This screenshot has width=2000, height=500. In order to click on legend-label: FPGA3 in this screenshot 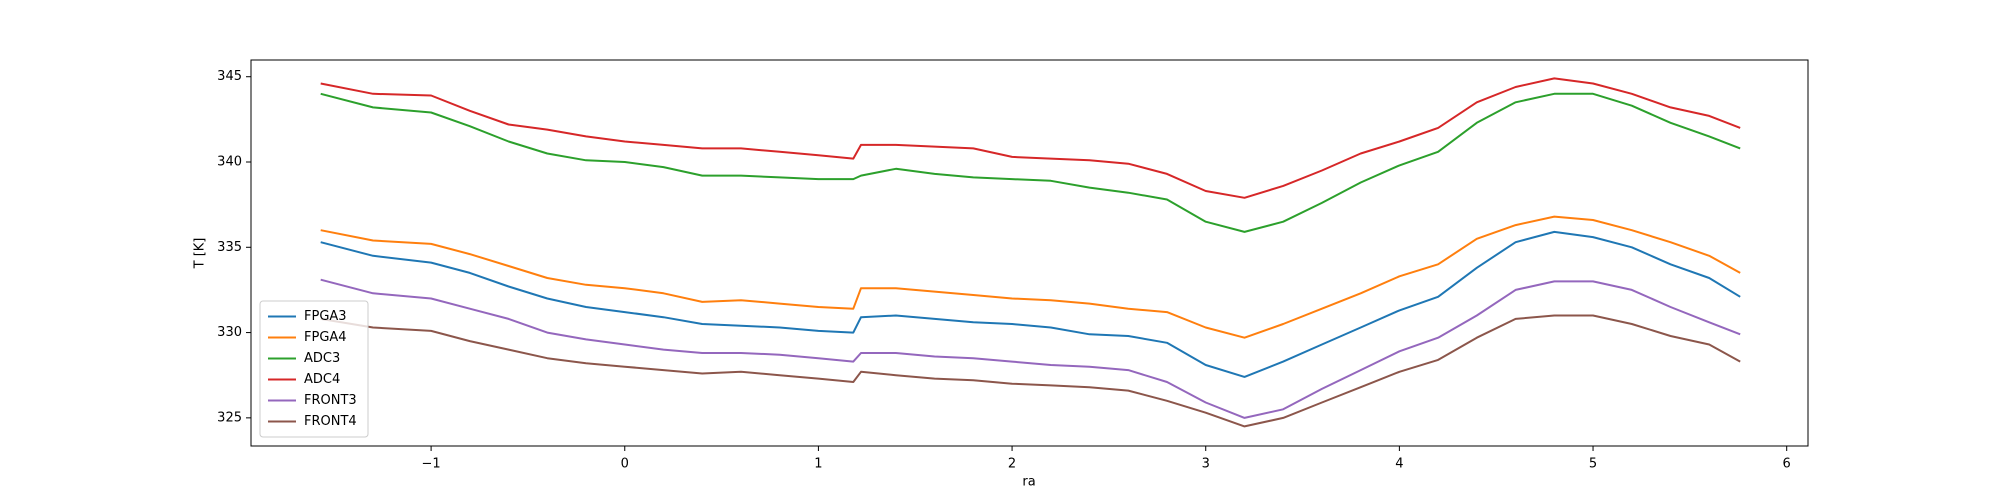, I will do `click(325, 316)`.